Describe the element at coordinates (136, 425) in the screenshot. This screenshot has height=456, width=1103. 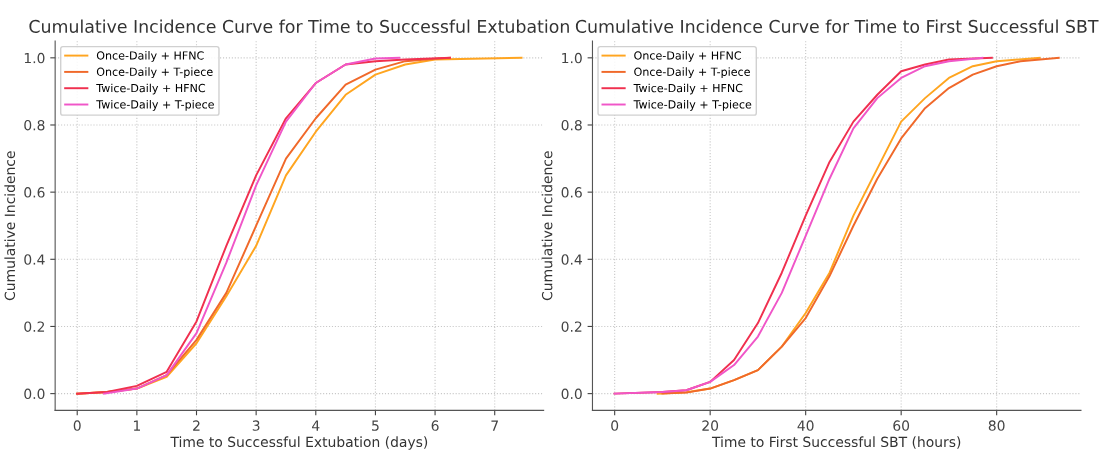
I see `x-tick-label: 1` at that location.